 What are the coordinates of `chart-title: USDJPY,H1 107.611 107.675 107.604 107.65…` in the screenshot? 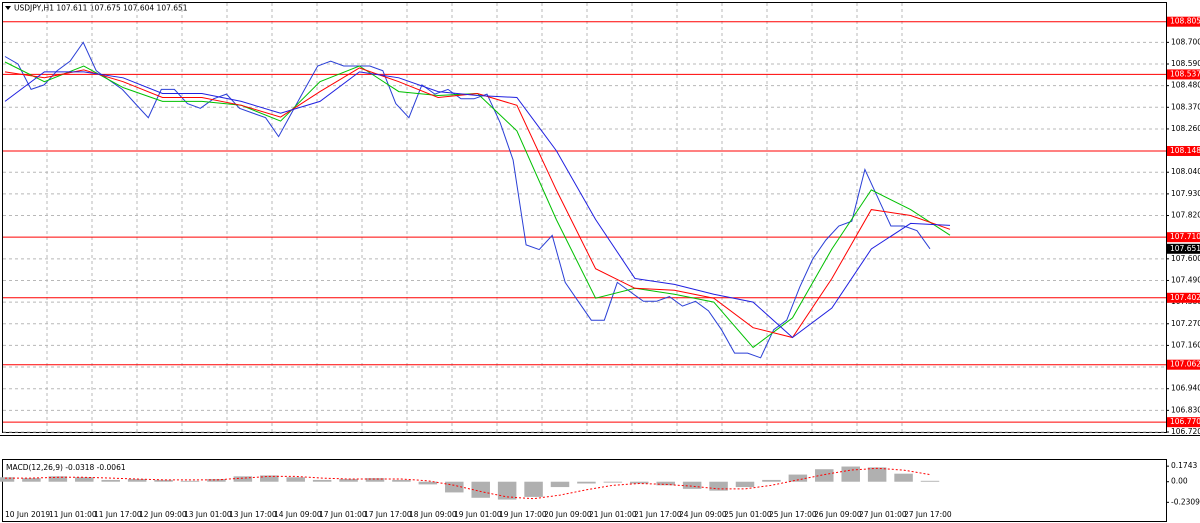 It's located at (101, 8).